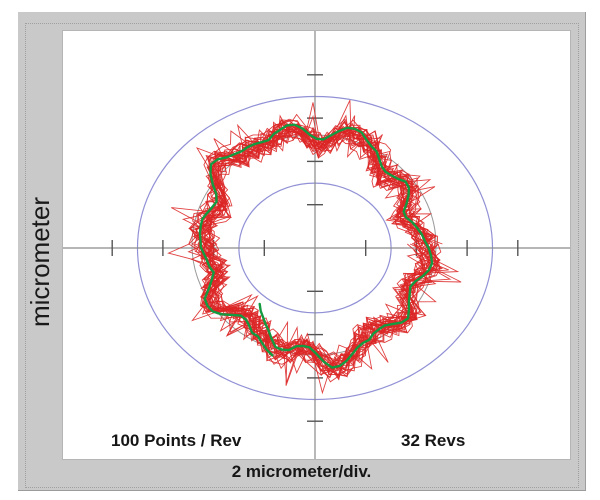  What do you see at coordinates (433, 440) in the screenshot?
I see `annotation-revs: 32 Revs` at bounding box center [433, 440].